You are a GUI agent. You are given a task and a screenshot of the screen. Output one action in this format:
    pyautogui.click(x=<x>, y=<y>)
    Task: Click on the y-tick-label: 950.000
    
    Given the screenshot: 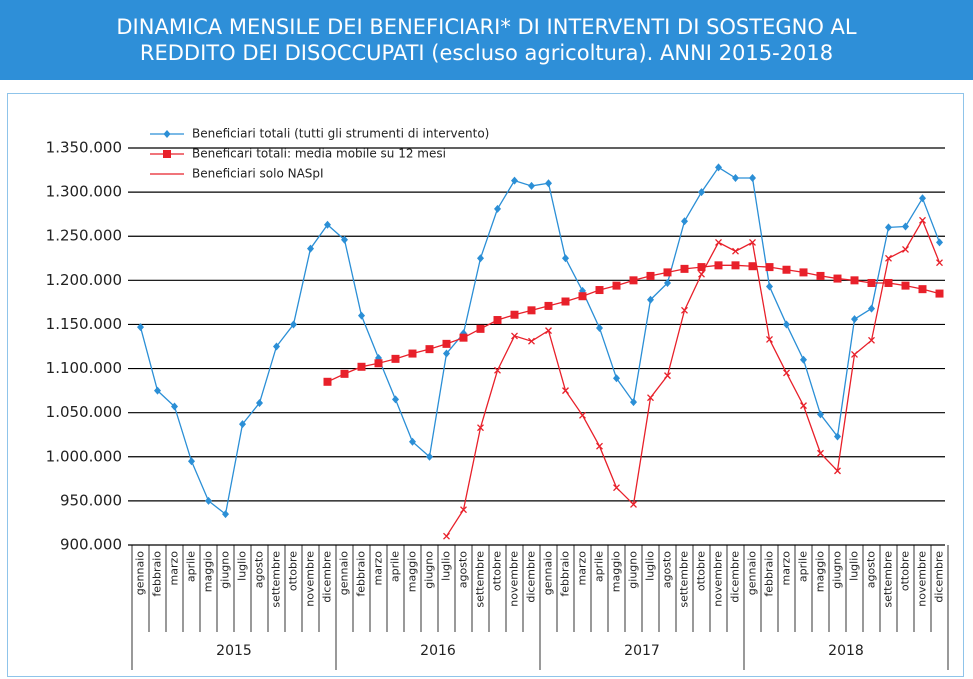 What is the action you would take?
    pyautogui.click(x=91, y=500)
    